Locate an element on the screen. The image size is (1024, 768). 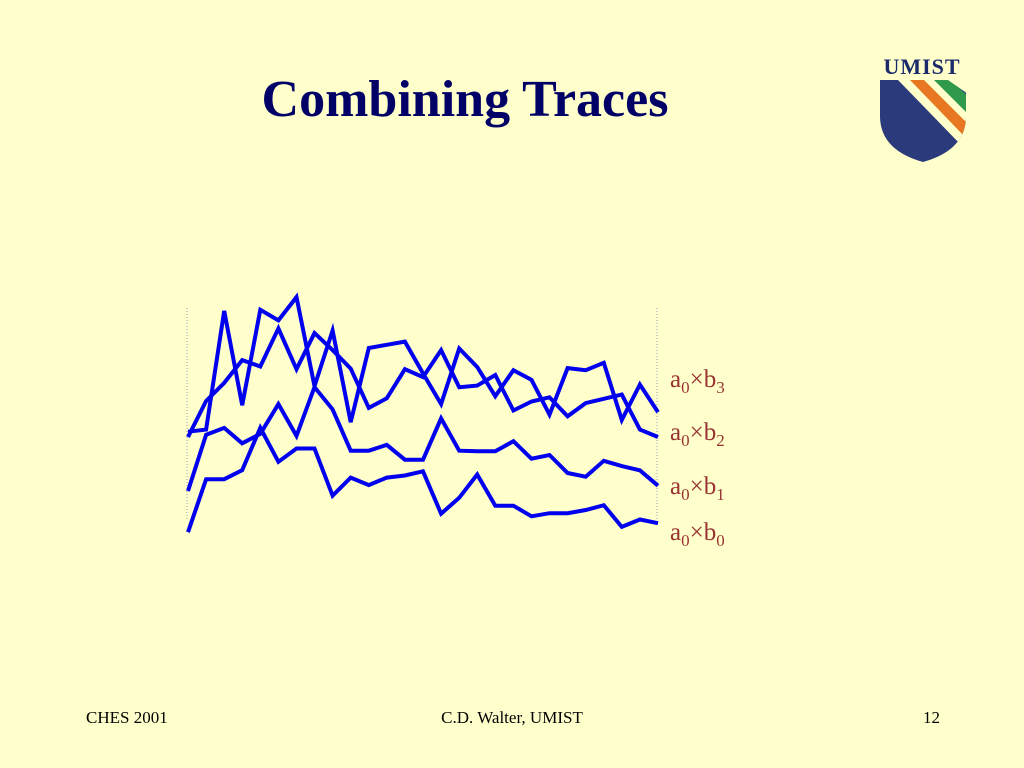
label-sub-b: 3 is located at coordinates (720, 387).